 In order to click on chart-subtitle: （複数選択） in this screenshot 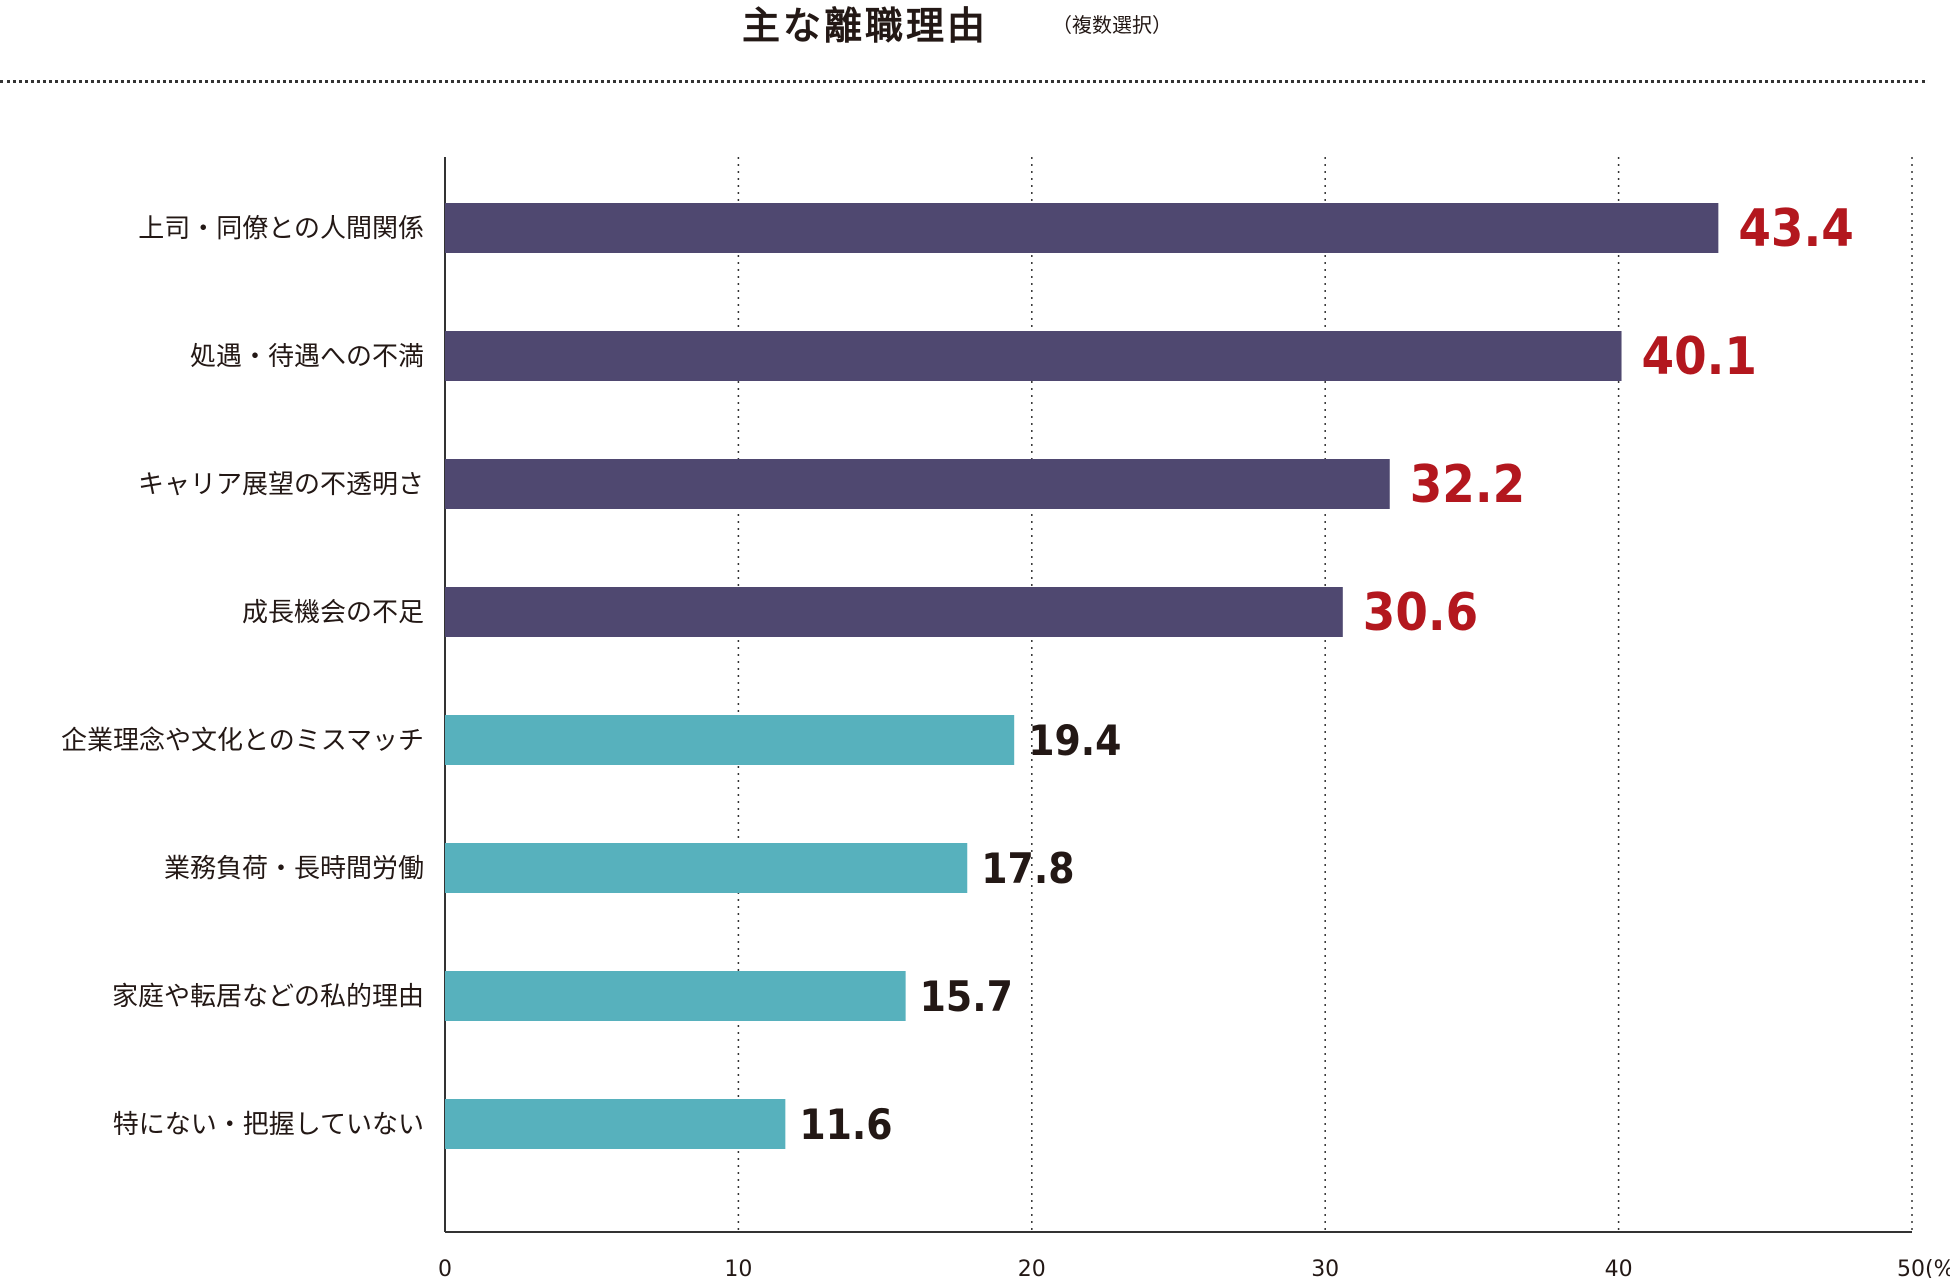, I will do `click(1112, 25)`.